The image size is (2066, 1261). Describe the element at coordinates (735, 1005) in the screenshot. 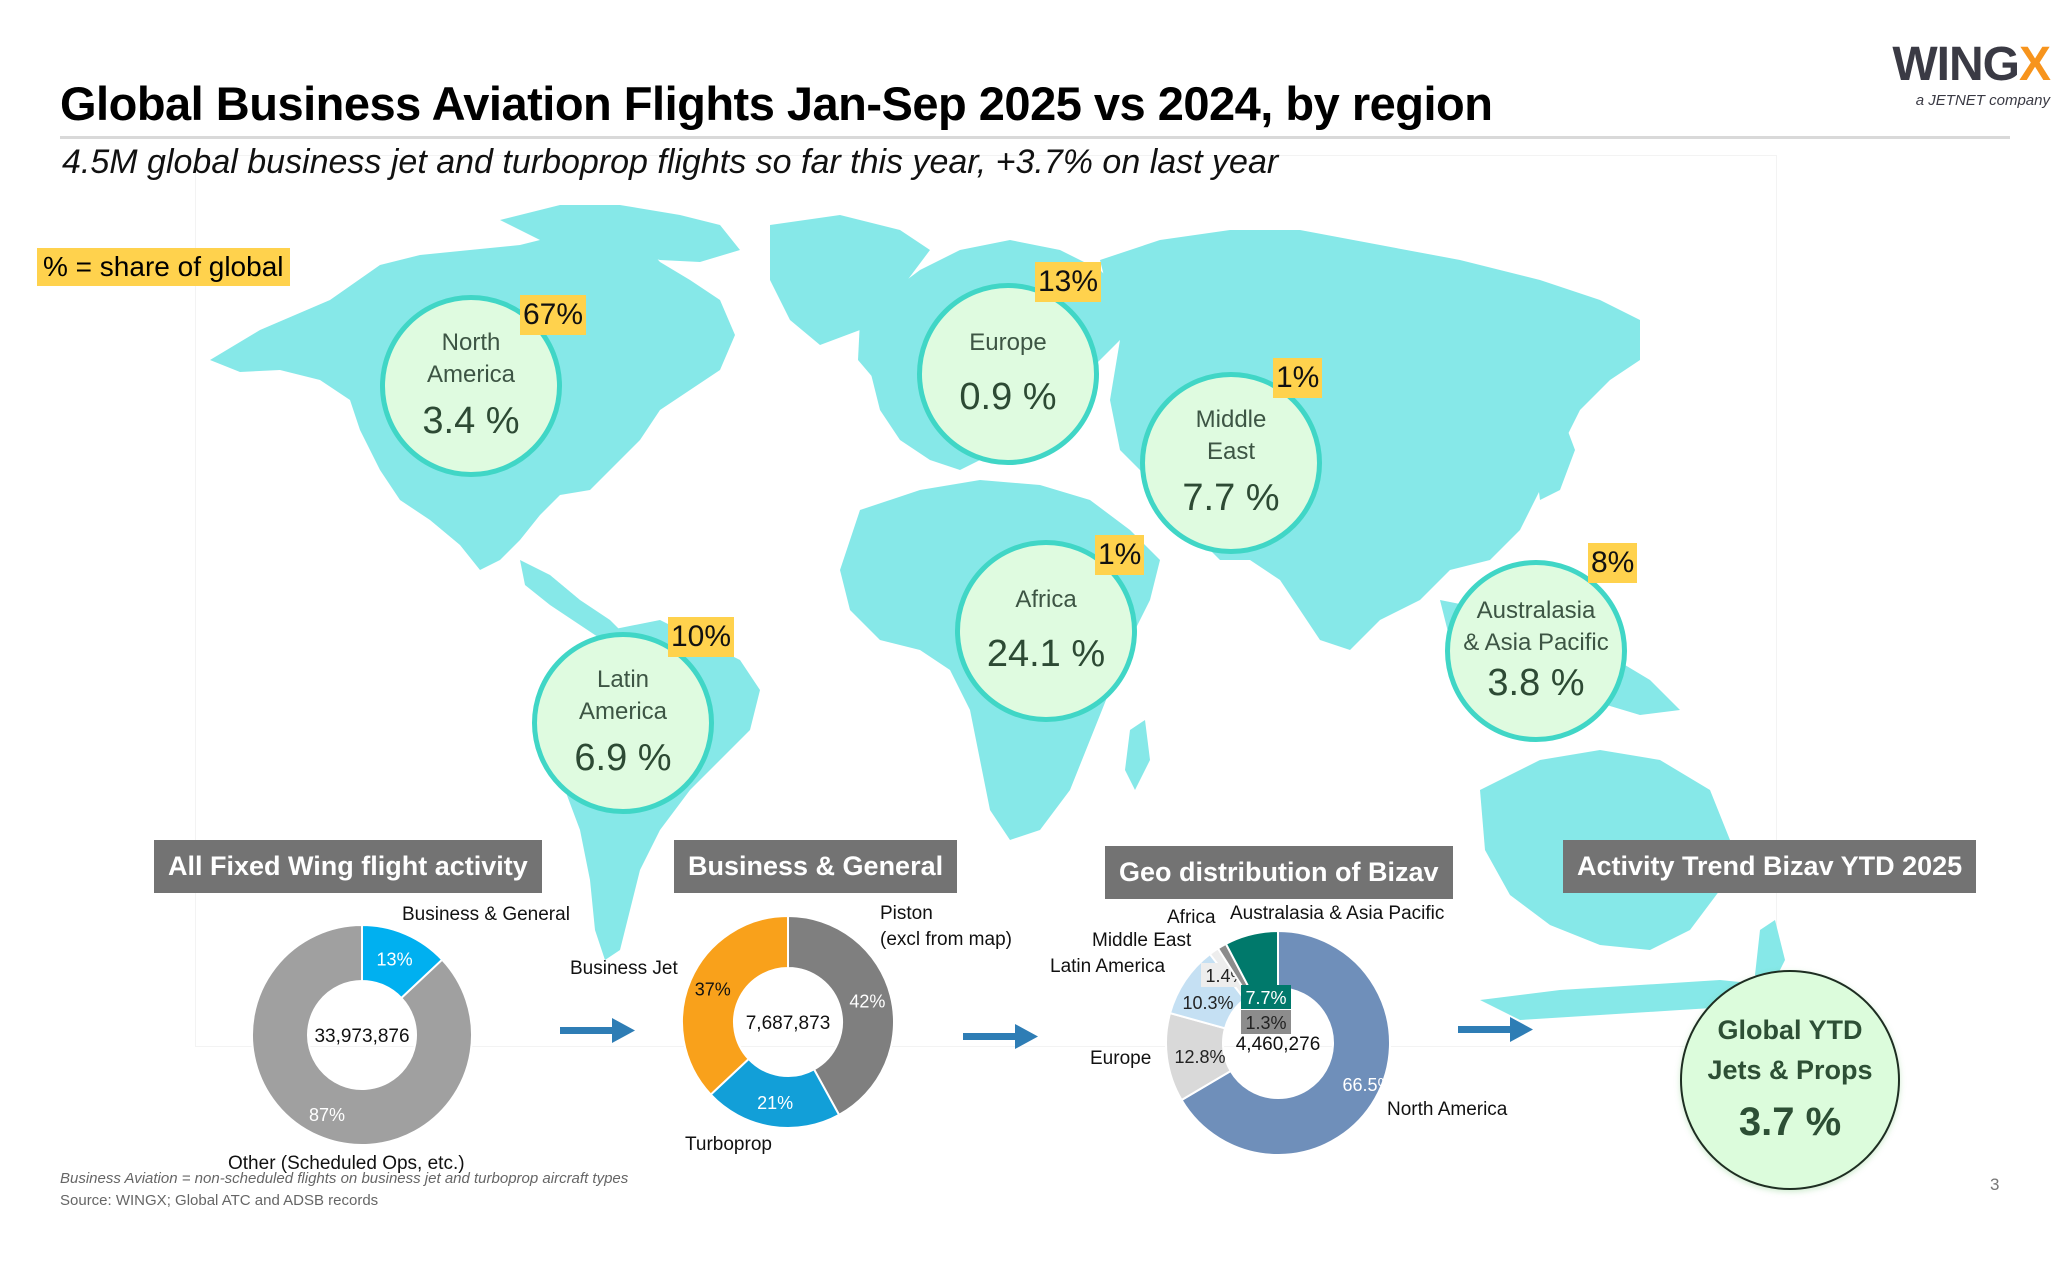

I see `donut-slice-business-jet` at that location.